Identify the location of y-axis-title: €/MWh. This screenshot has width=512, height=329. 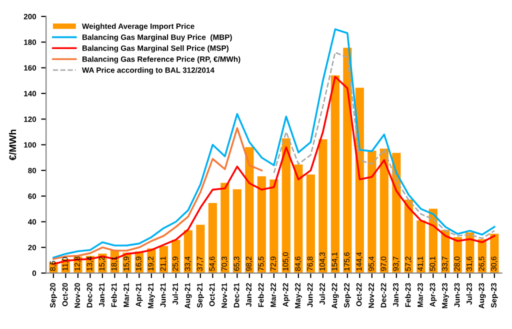
(12, 145).